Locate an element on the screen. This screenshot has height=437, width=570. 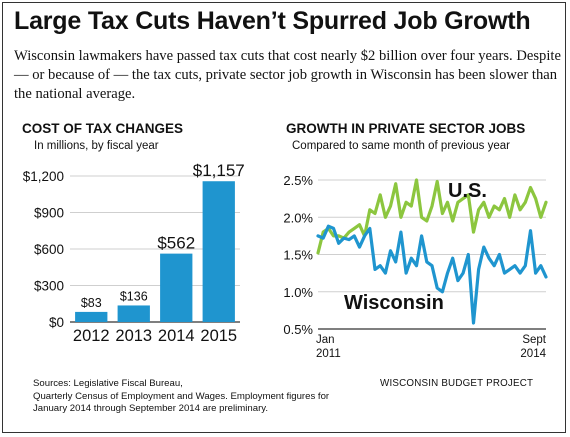
bar-data-label: $1,157 is located at coordinates (219, 170).